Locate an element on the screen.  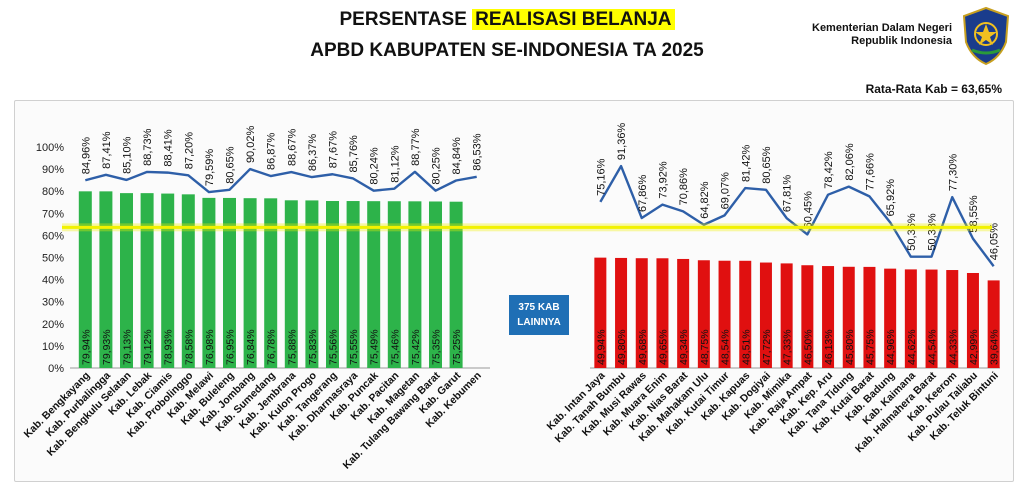
ministry-line2: Republik Indonesia is located at coordinates (901, 41).